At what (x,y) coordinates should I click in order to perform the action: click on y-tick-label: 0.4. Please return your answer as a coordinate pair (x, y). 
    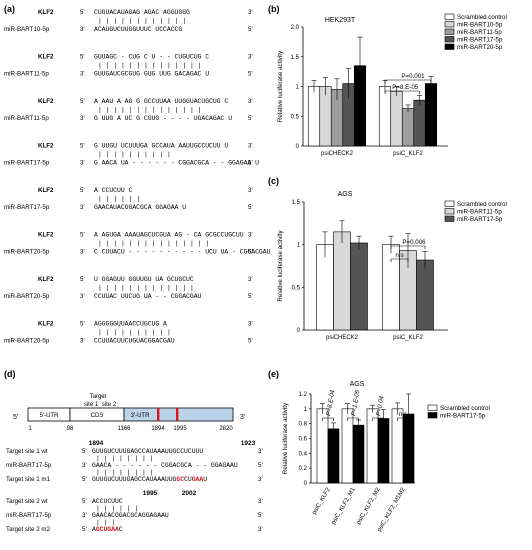
    Looking at the image, I should click on (303, 454).